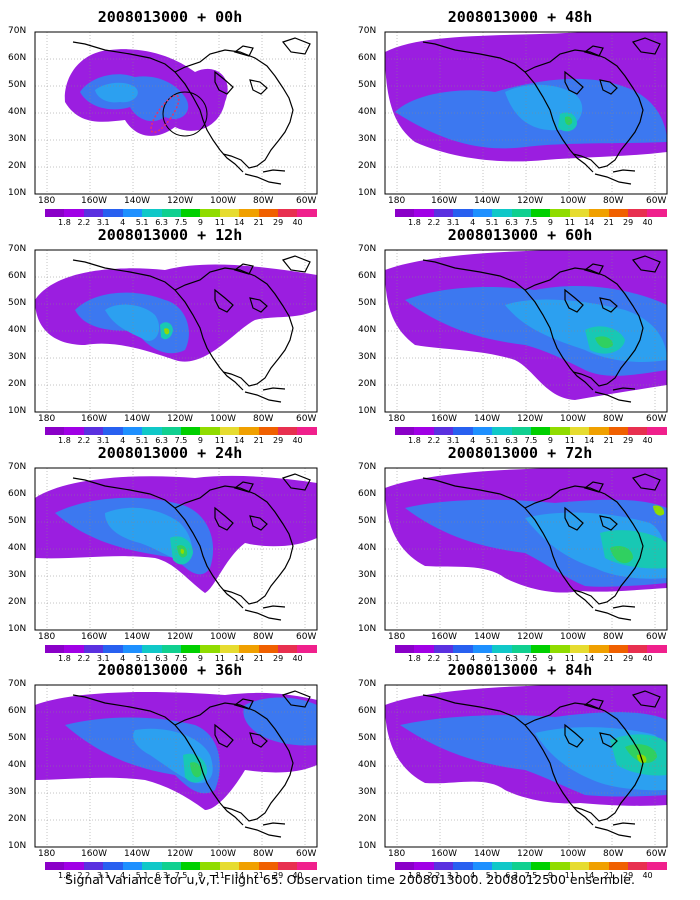  Describe the element at coordinates (182, 551) in the screenshot. I see `variance-contour` at that location.